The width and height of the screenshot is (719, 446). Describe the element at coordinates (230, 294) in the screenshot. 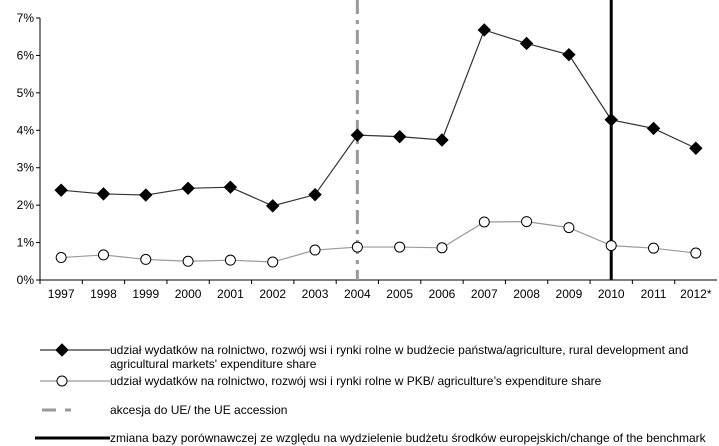

I see `x-tick-label: 2001` at that location.